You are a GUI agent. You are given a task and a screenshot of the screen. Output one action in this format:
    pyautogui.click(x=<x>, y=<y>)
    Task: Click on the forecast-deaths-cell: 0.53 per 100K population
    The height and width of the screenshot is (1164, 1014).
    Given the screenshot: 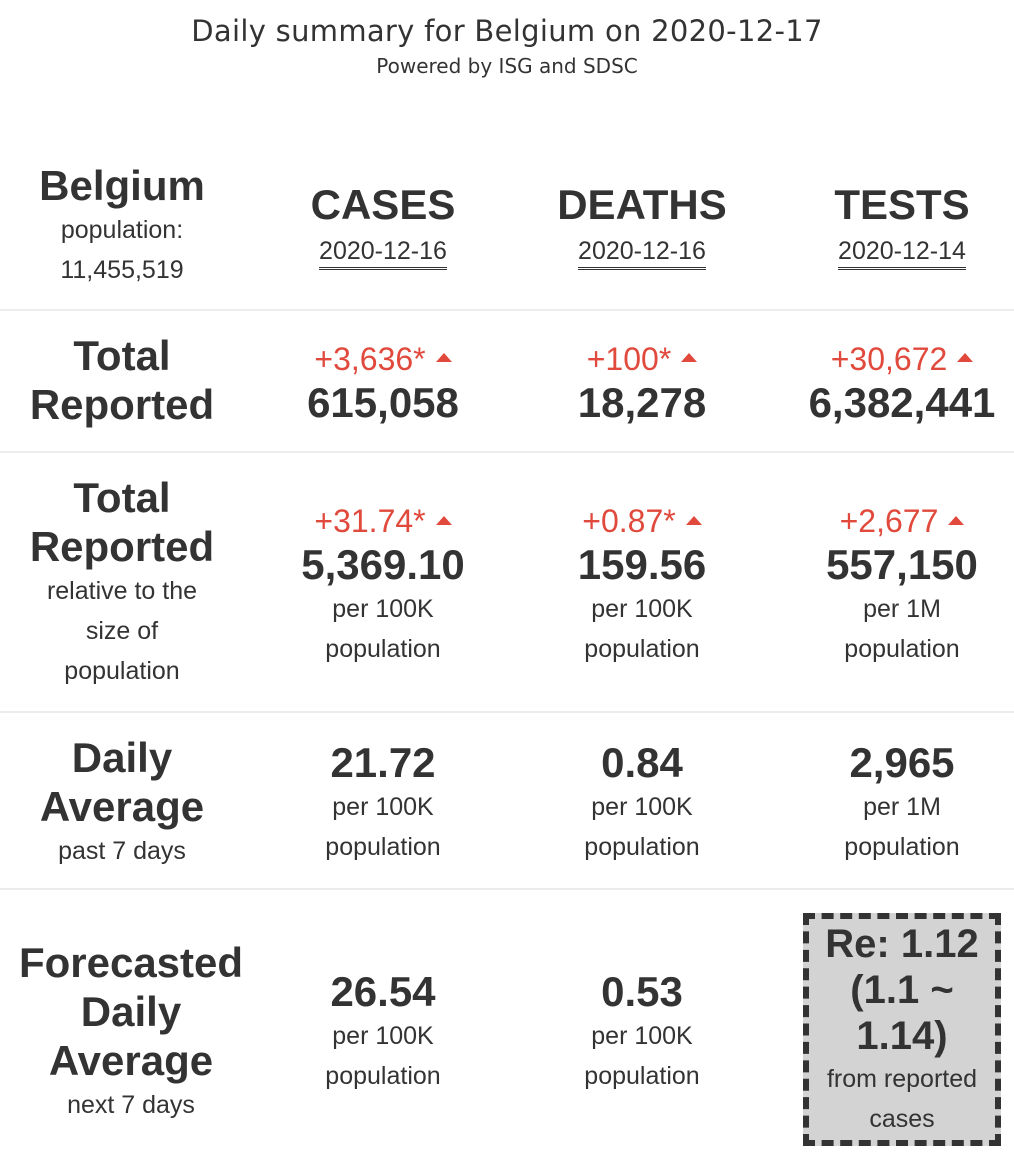 What is the action you would take?
    pyautogui.click(x=642, y=1032)
    